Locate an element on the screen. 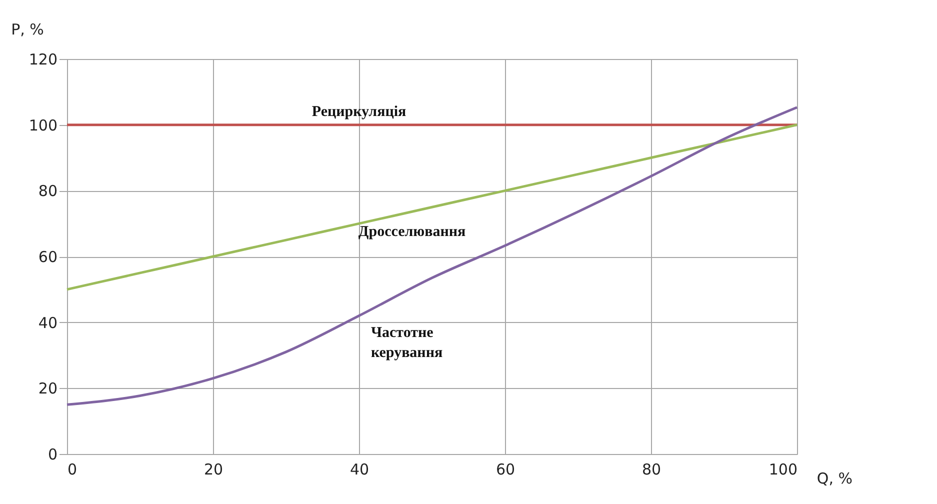  y-tick-label: 100 is located at coordinates (43, 125).